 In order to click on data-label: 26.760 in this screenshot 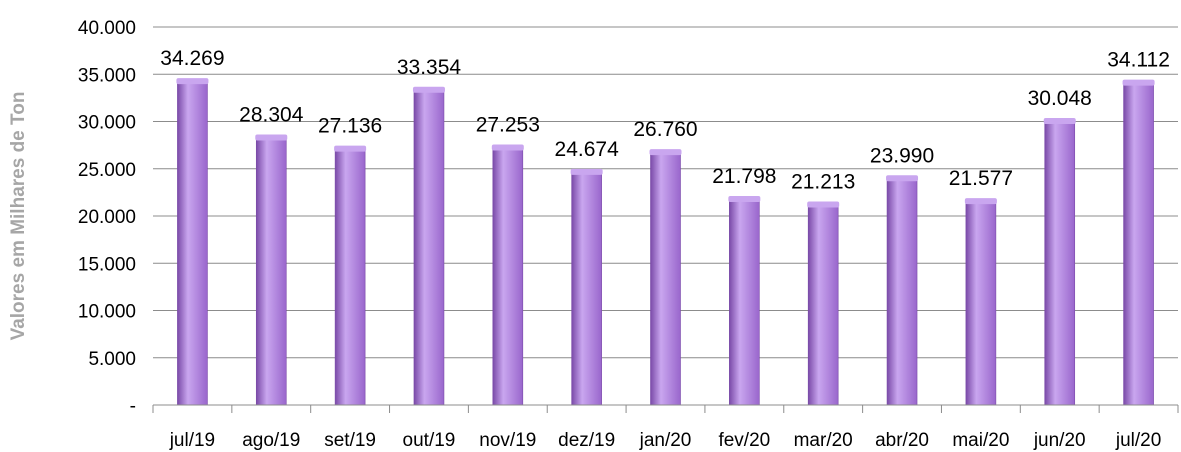, I will do `click(665, 129)`.